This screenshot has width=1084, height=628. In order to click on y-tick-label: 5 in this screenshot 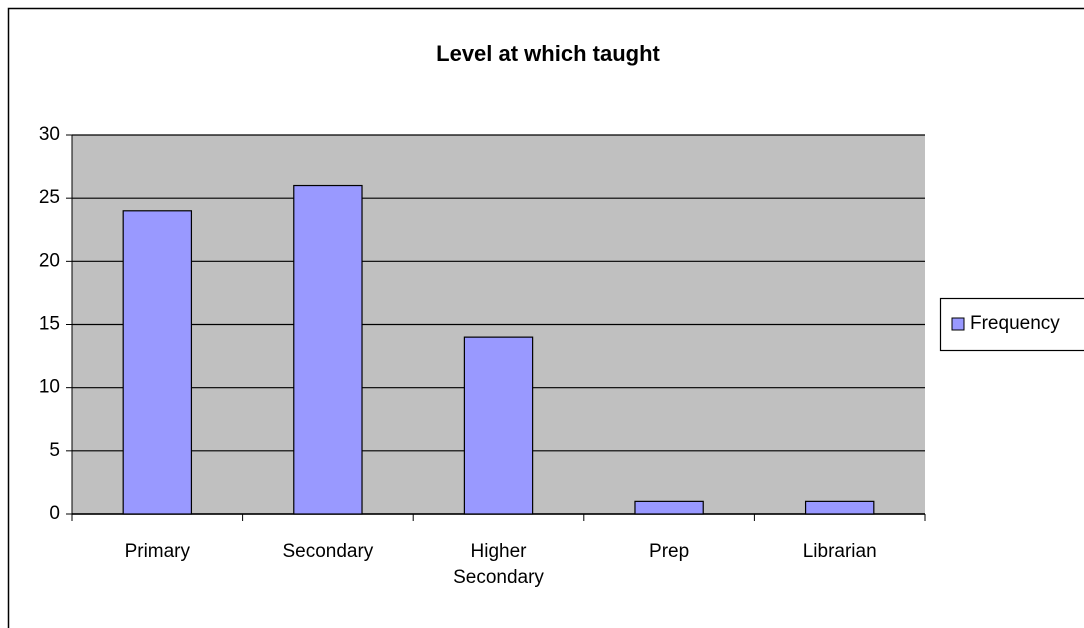, I will do `click(54, 450)`.